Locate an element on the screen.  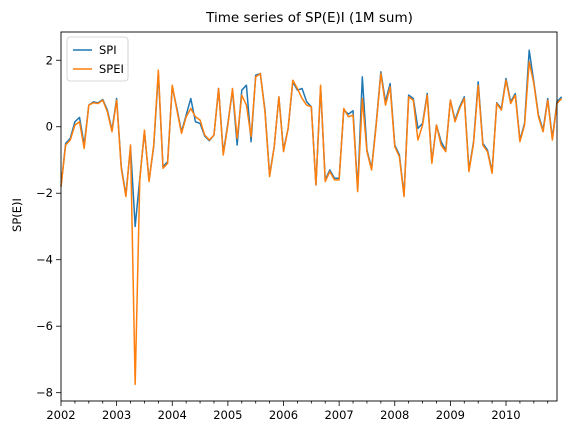
legend-label-spi: SPI is located at coordinates (108, 50).